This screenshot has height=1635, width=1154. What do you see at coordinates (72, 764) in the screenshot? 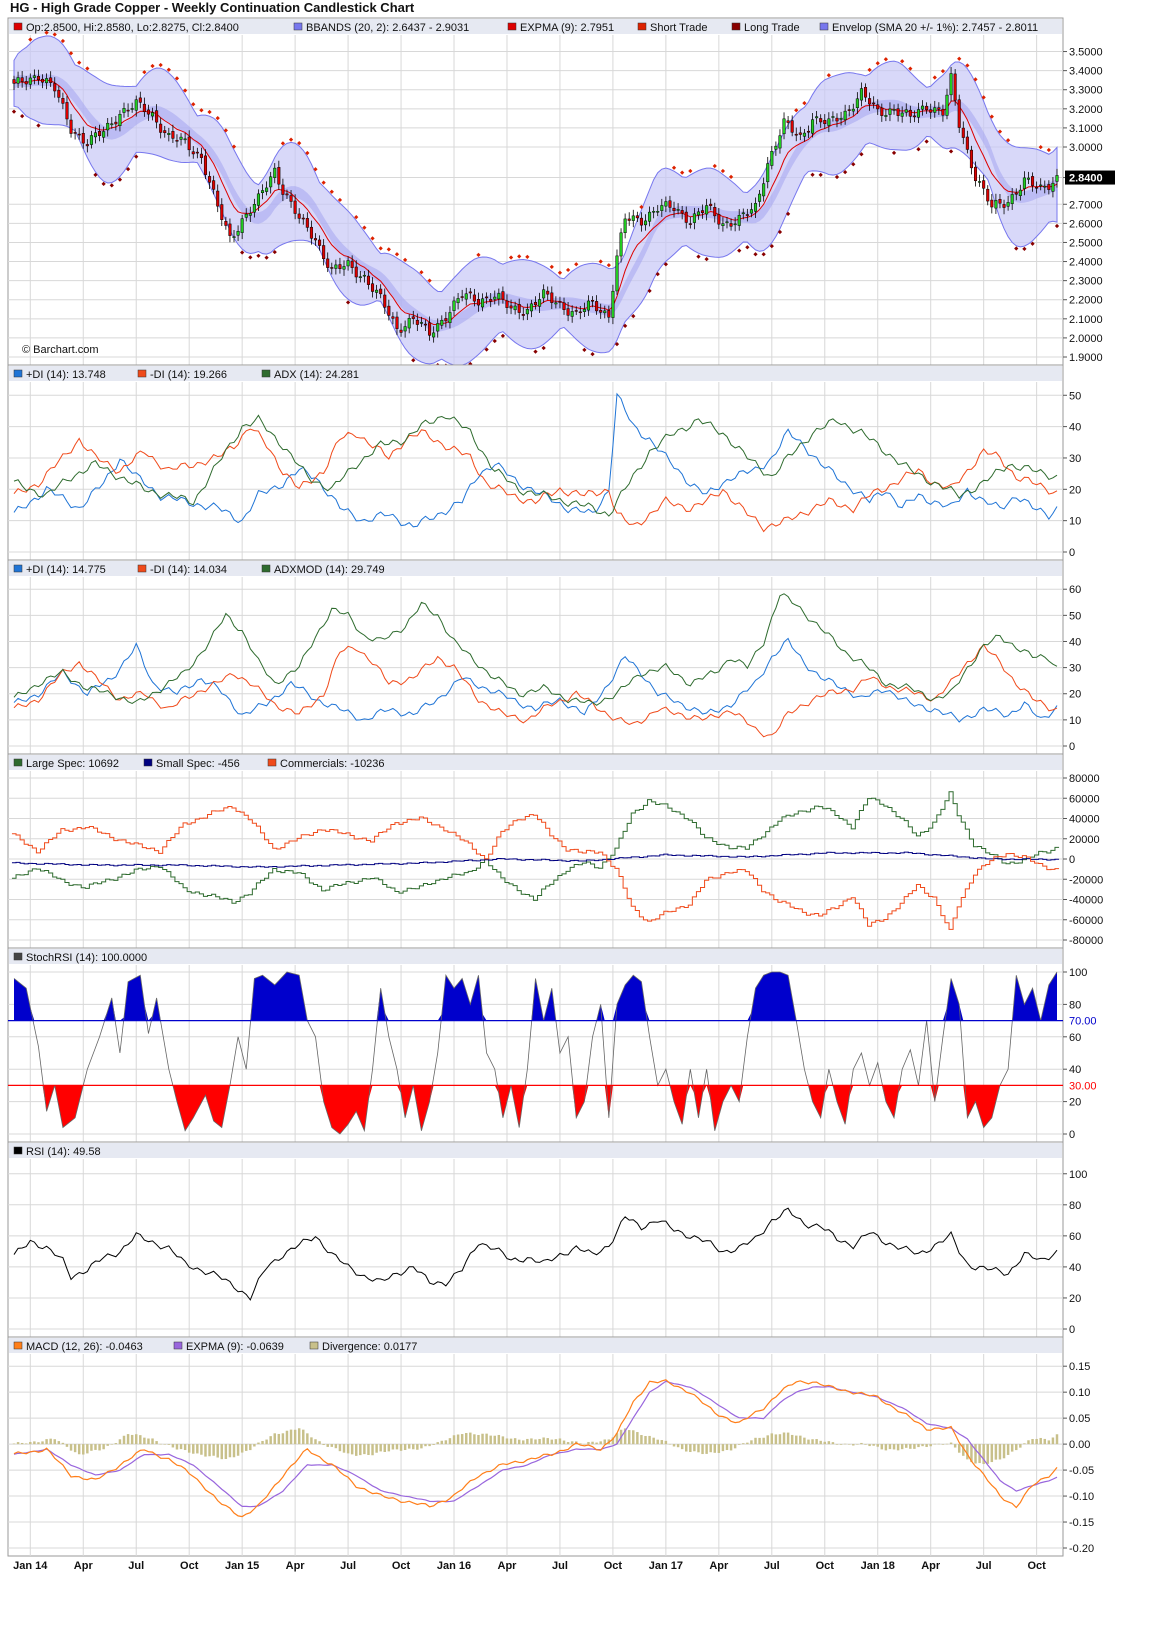
I see `legend-label: Large Spec: 10692` at bounding box center [72, 764].